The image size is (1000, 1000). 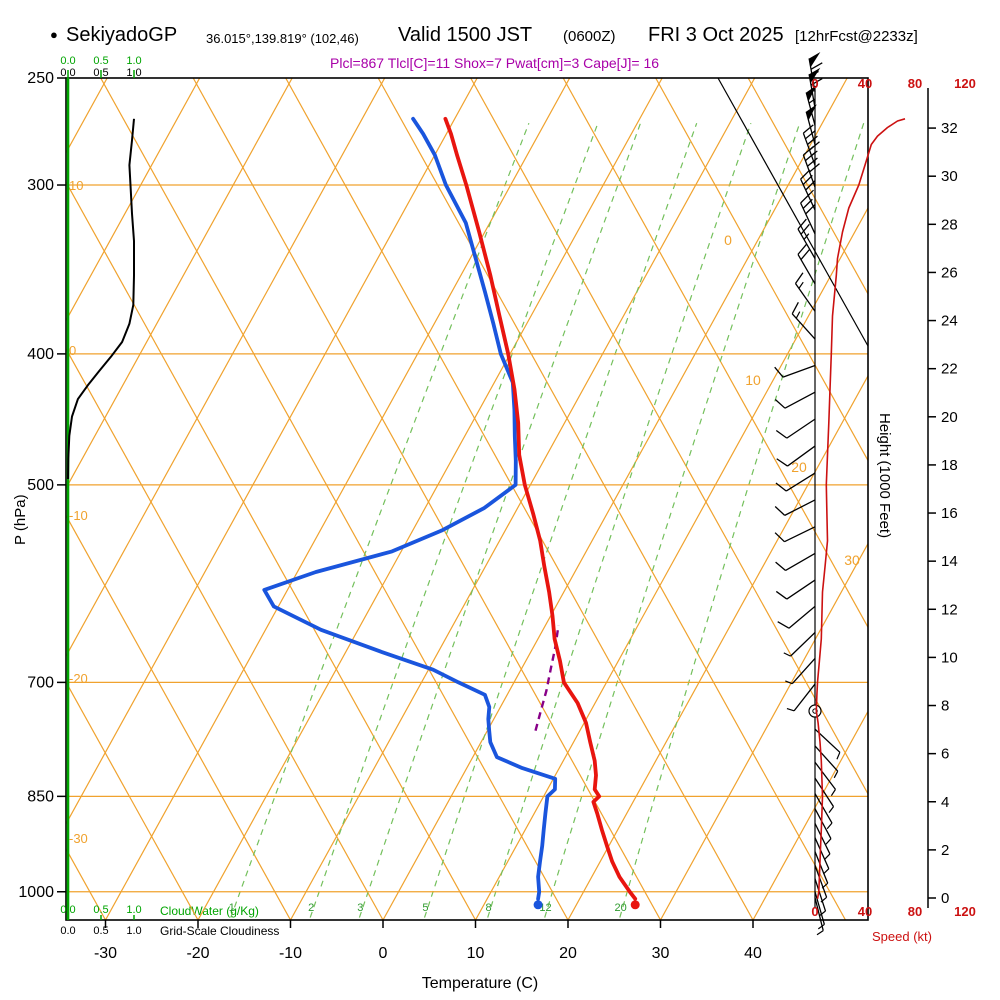 I want to click on height-tick-label: 10, so click(x=949, y=657).